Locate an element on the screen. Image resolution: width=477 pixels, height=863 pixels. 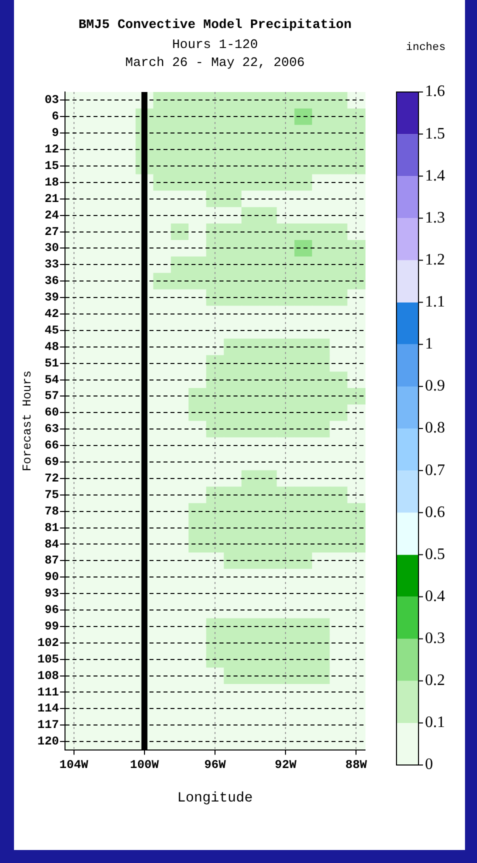
color-bar-label: 0.8 is located at coordinates (435, 428).